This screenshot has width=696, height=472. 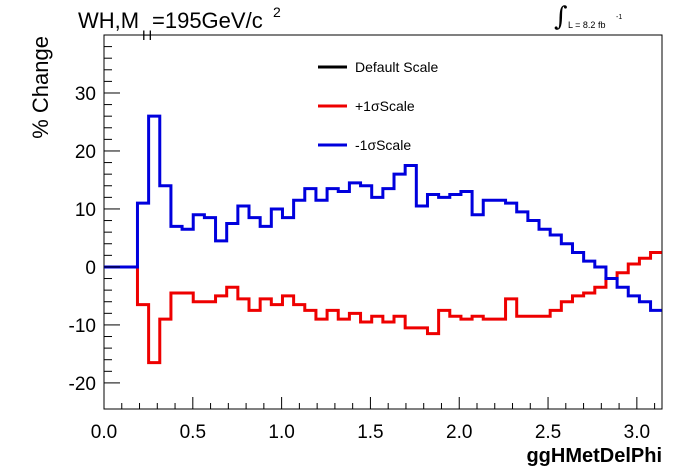 What do you see at coordinates (281, 432) in the screenshot?
I see `x-tick-label: 1.0` at bounding box center [281, 432].